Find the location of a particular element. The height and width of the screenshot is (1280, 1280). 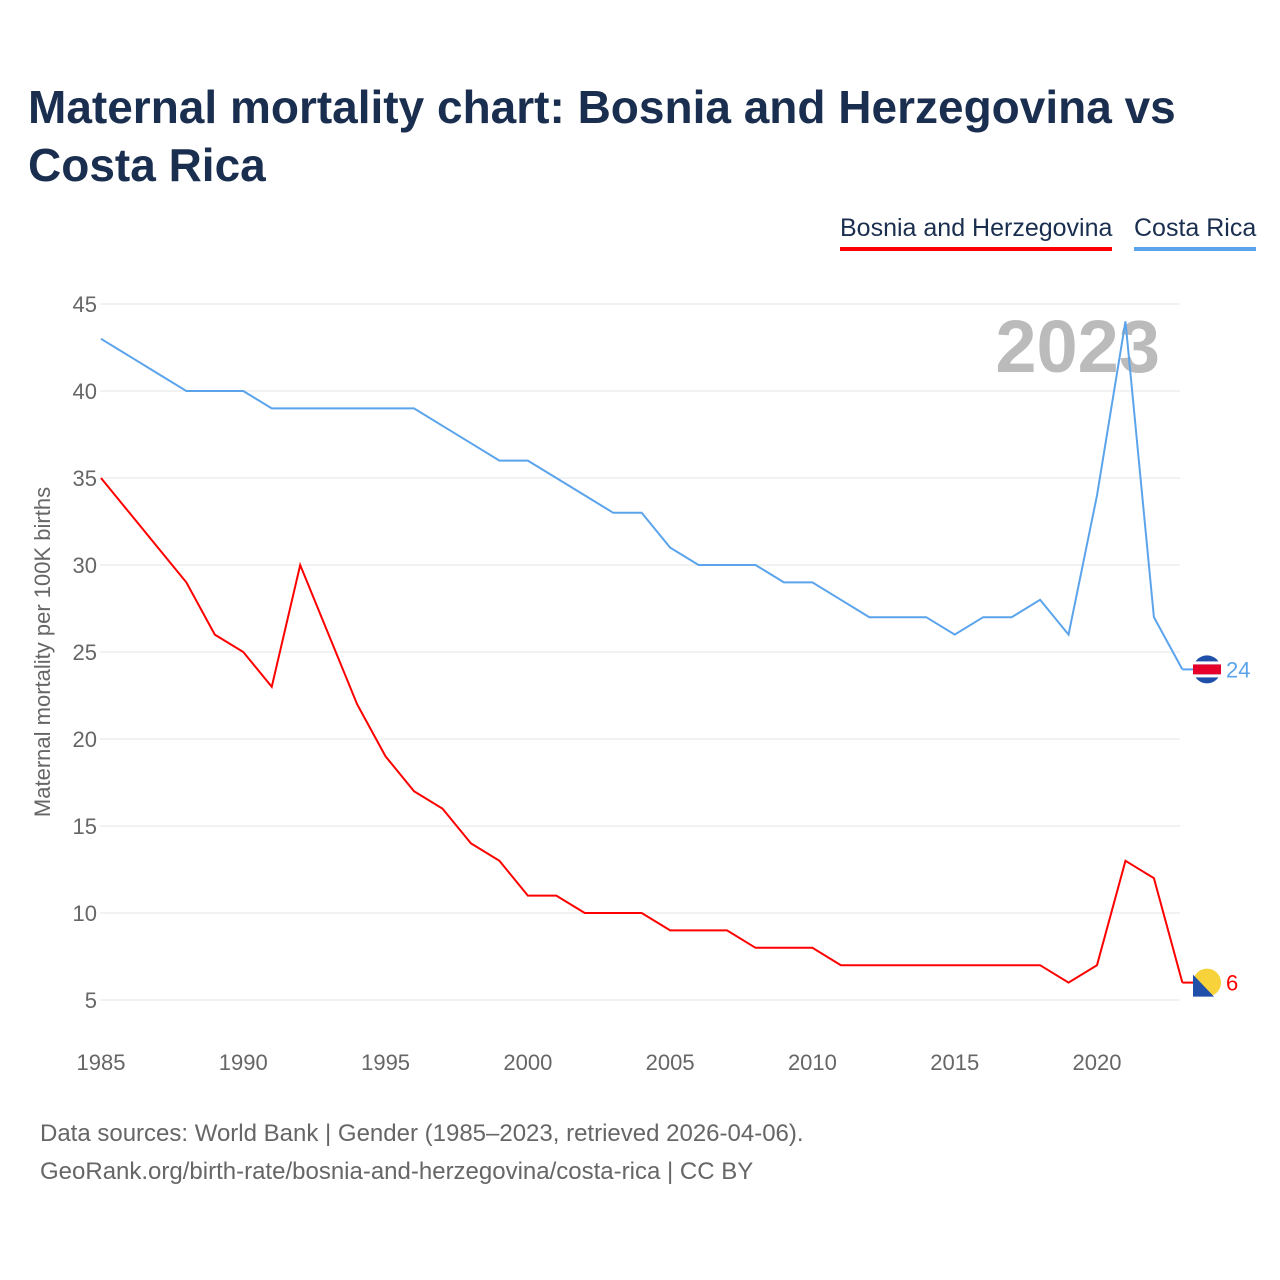

flag-triangle is located at coordinates (1203, 985).